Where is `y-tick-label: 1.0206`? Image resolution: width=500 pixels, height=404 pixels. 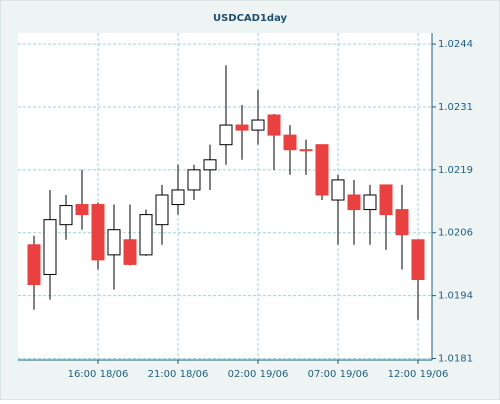 y-tick-label: 1.0206 is located at coordinates (455, 233).